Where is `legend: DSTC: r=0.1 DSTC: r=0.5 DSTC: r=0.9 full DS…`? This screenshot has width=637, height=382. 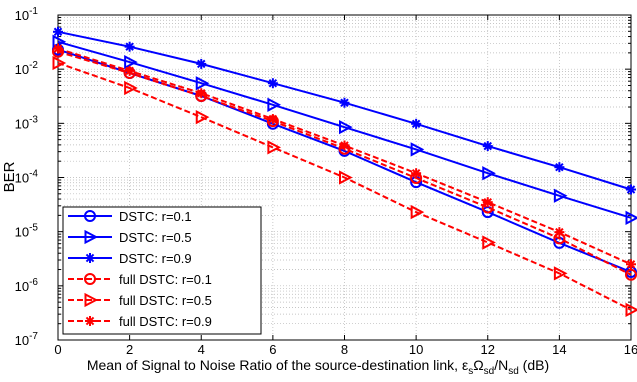
legend: DSTC: r=0.1 DSTC: r=0.5 DSTC: r=0.9 full DS… is located at coordinates (162, 270).